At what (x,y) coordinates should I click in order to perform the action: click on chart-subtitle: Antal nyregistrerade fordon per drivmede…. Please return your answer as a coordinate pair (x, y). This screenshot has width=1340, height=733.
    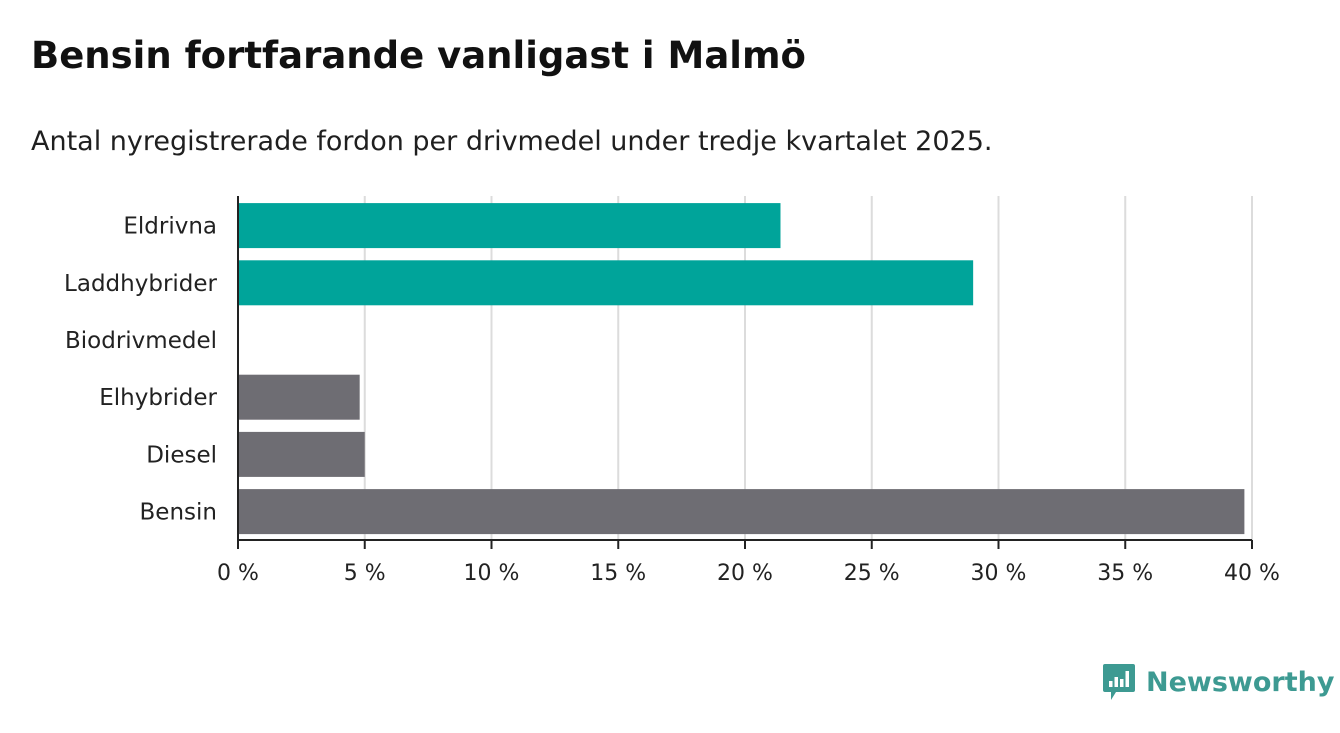
    Looking at the image, I should click on (512, 141).